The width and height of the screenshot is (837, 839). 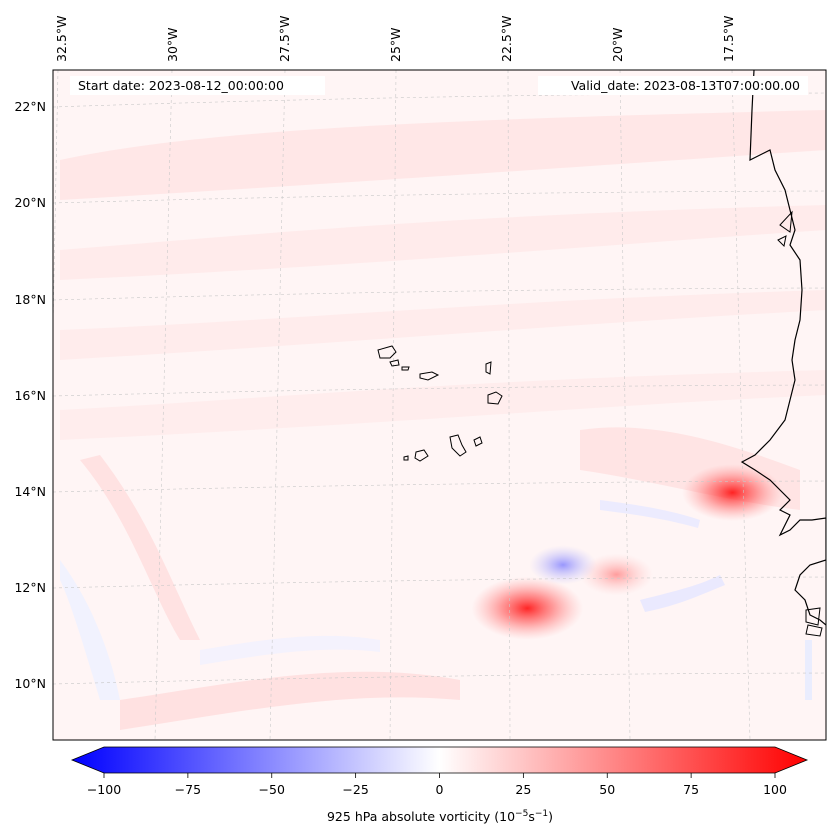 I want to click on vorticity-min, so click(x=563, y=565).